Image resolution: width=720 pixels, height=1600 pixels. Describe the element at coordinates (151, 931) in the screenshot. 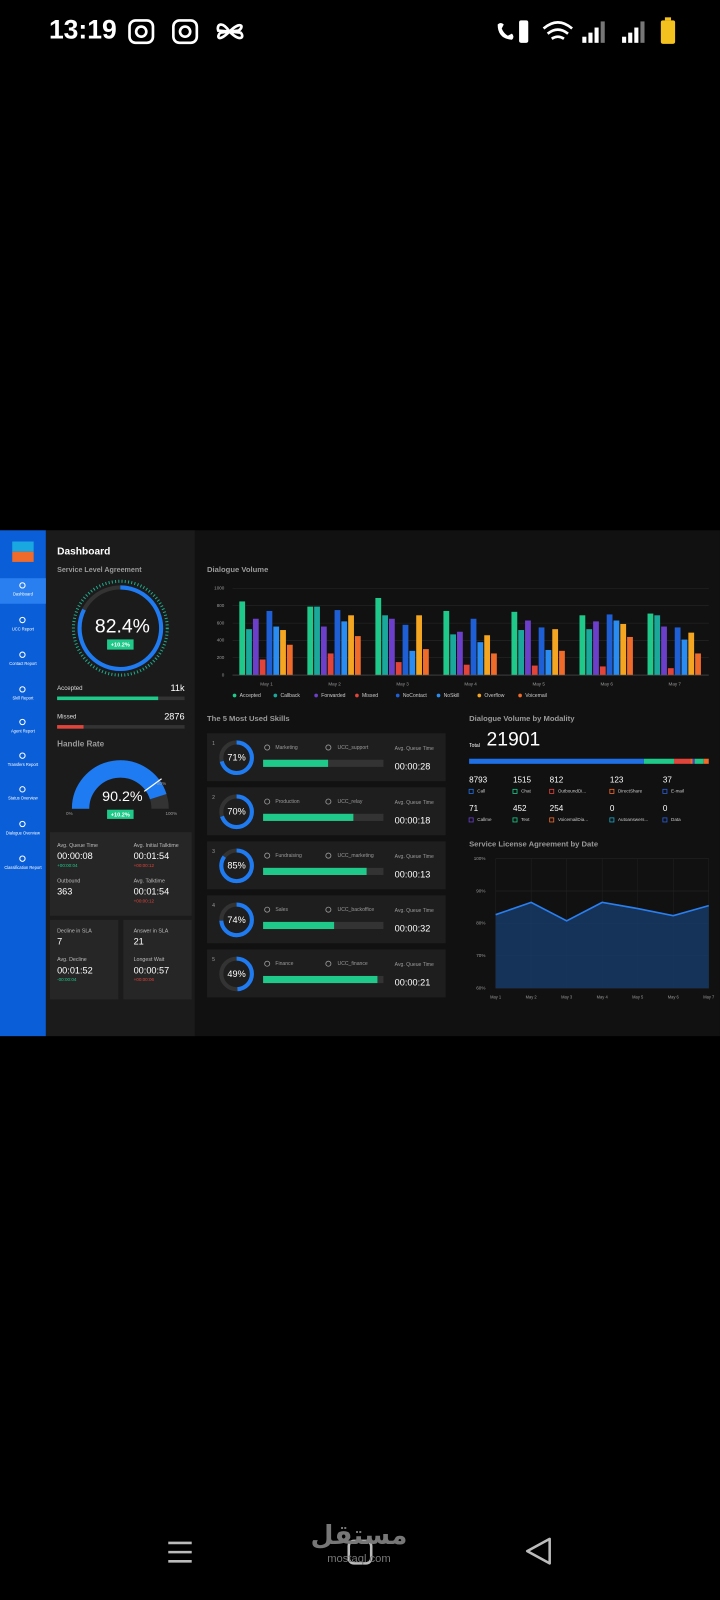

I see `stat-label: Answer in SLA` at that location.